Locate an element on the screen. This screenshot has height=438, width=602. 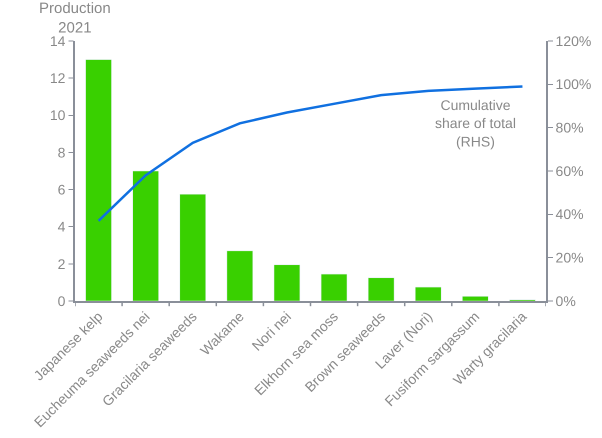
y2-tick-label: 20% is located at coordinates (570, 258).